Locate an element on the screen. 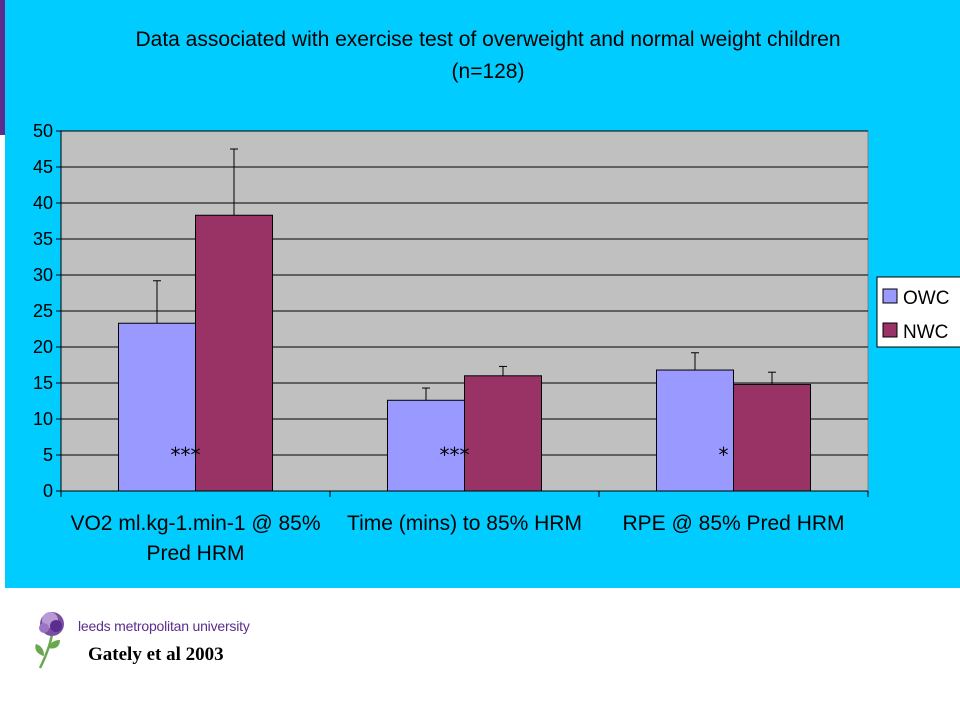 This screenshot has height=720, width=960. y-tick-label: 50 is located at coordinates (43, 131).